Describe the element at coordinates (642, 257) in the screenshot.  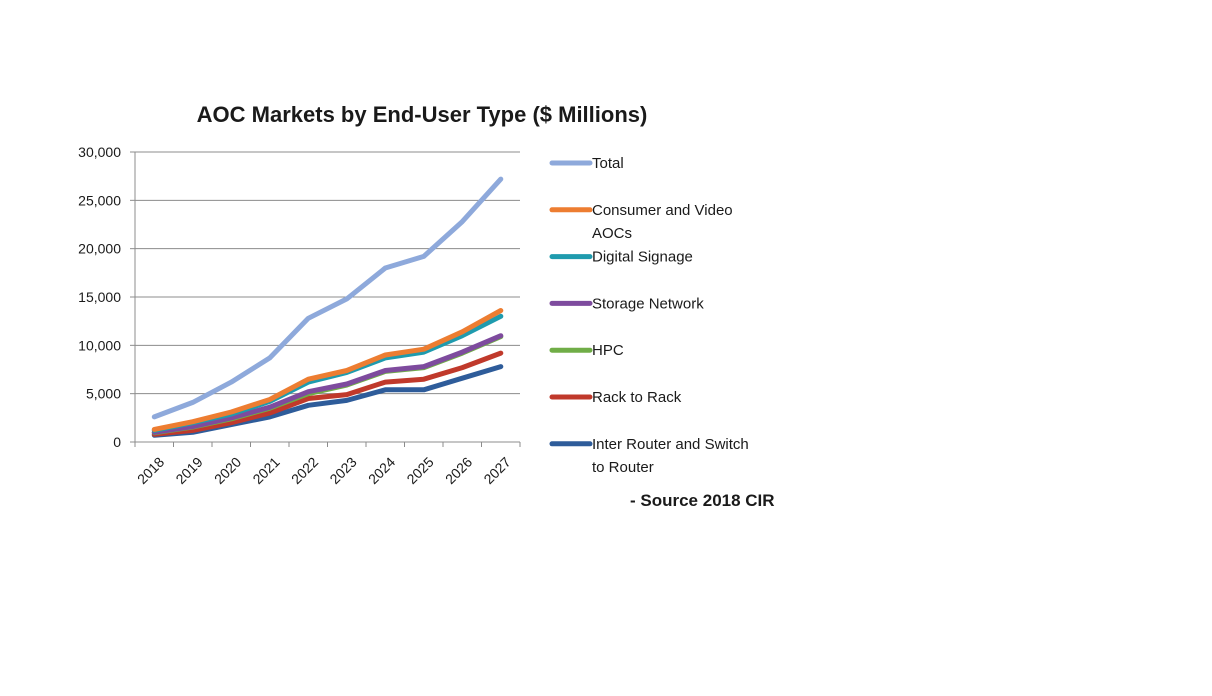
I see `legend-label-digital-signage: Digital Signage` at that location.